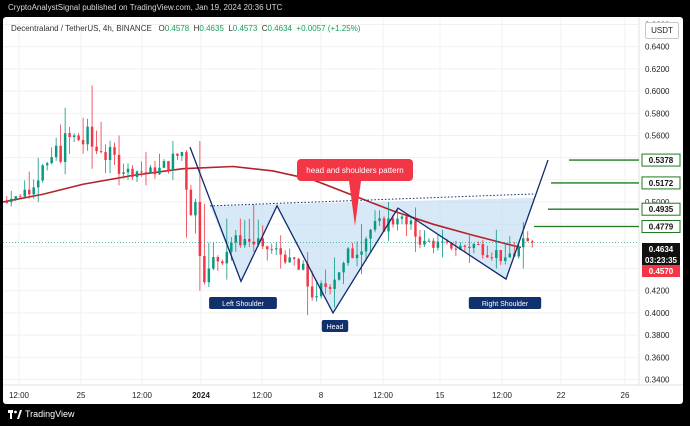  Describe the element at coordinates (355, 203) in the screenshot. I see `callout-pointer` at that location.